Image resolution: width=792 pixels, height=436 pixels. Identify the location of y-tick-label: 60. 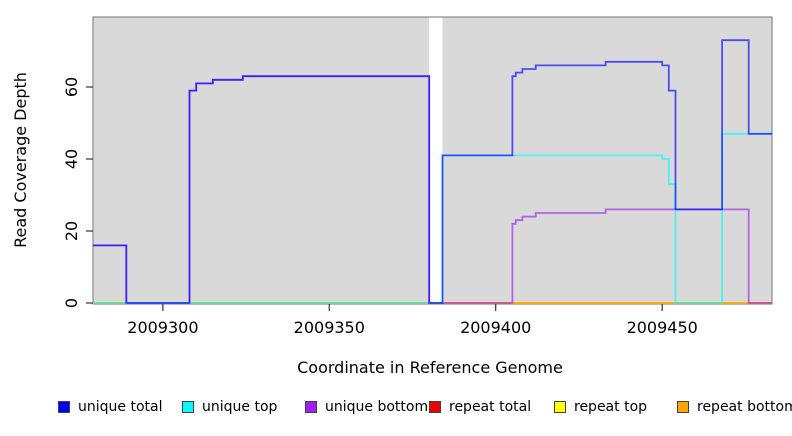
(71, 87).